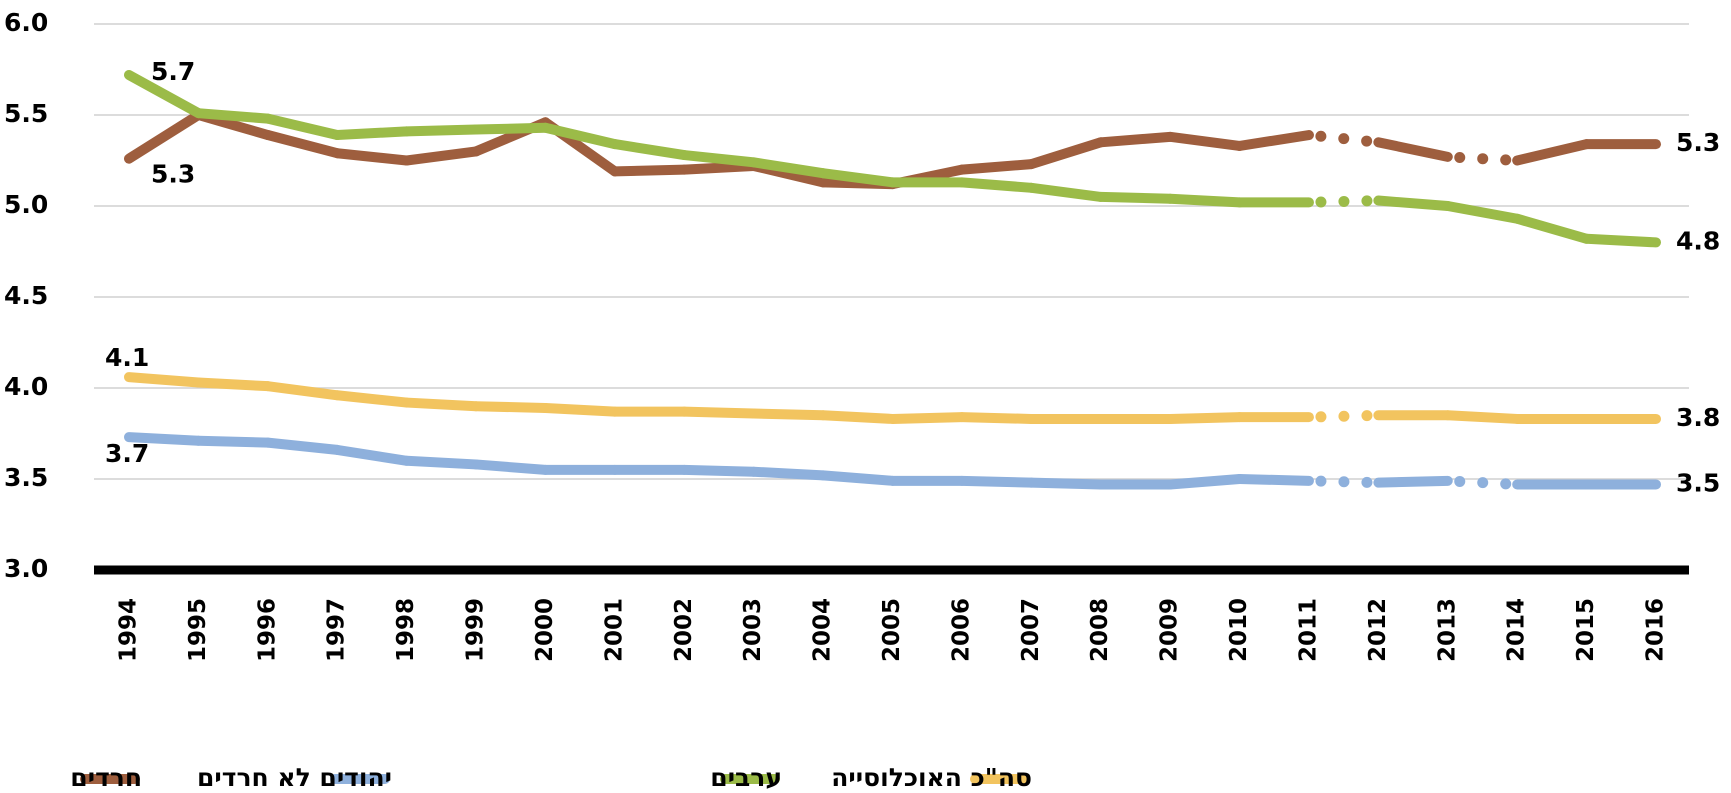 The image size is (1731, 793). I want to click on y-tick-label: 4.0, so click(26, 386).